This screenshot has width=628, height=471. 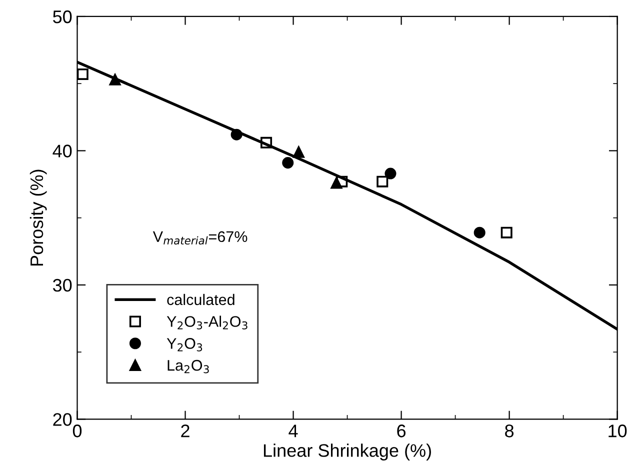 I want to click on annotation: V$_{material}$=67%, so click(x=200, y=238).